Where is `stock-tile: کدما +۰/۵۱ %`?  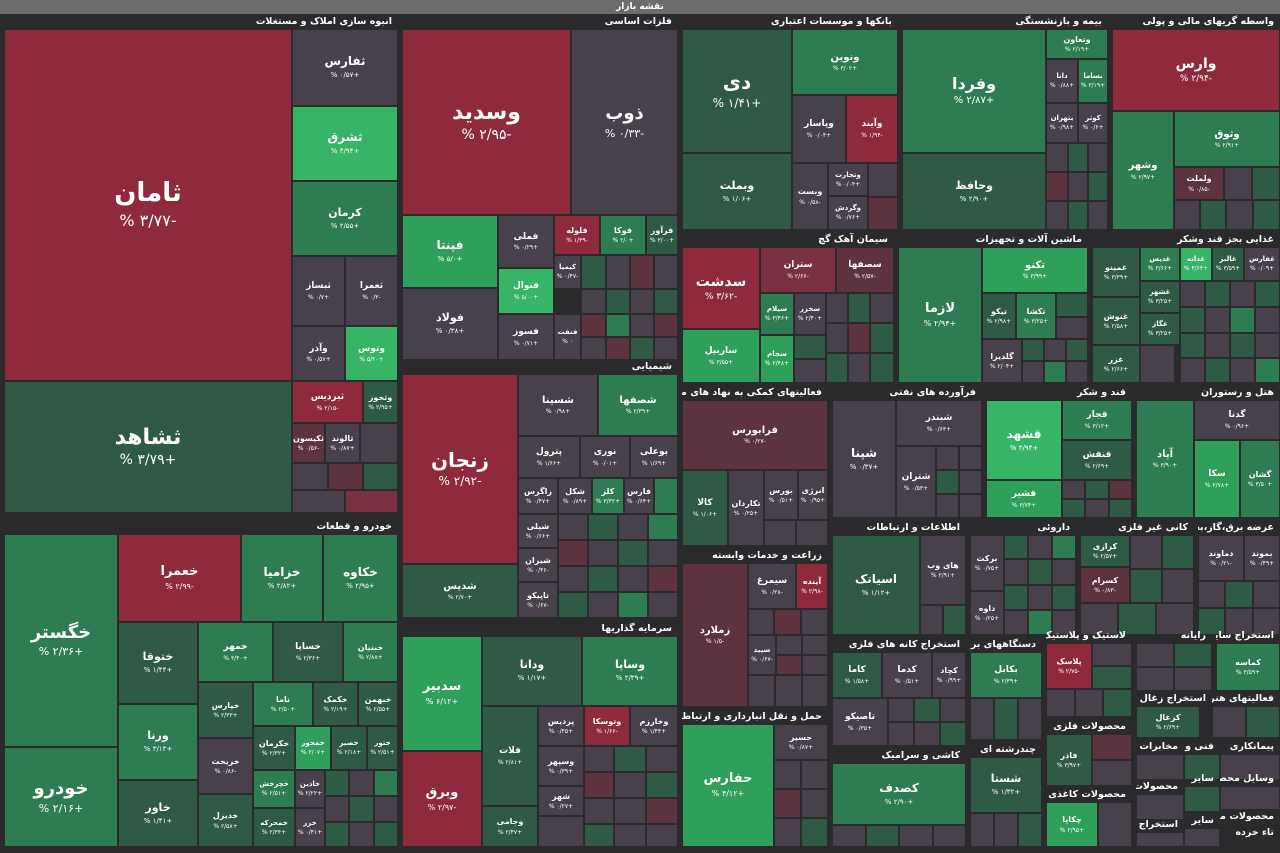
stock-tile: کدما +۰/۵۱ % is located at coordinates (907, 675).